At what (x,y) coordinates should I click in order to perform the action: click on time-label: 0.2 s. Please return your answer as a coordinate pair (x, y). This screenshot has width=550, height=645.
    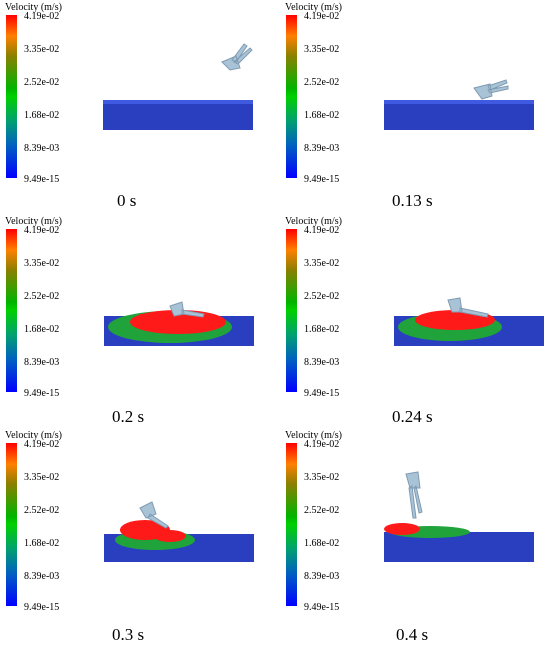
    Looking at the image, I should click on (128, 416).